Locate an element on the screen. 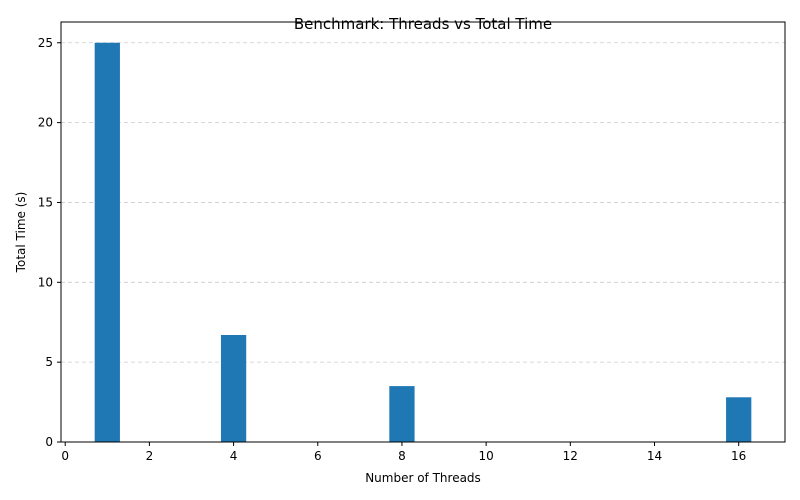  y-tick-label: 20 is located at coordinates (45, 123).